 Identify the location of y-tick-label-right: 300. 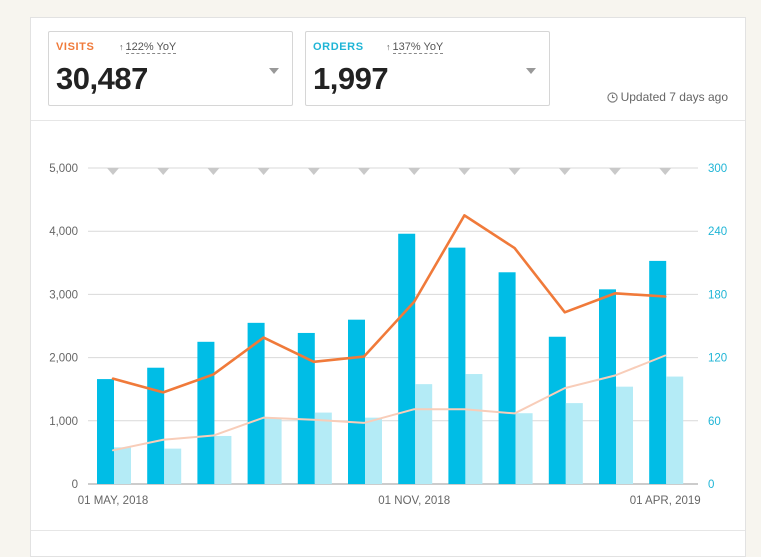
(717, 169).